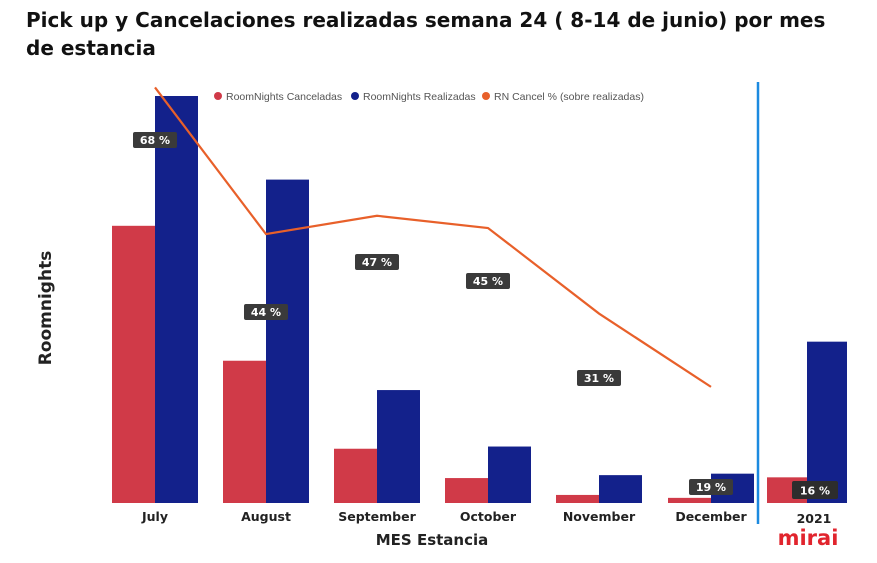 This screenshot has width=877, height=563. What do you see at coordinates (509, 474) in the screenshot?
I see `bar-realizadas-october` at bounding box center [509, 474].